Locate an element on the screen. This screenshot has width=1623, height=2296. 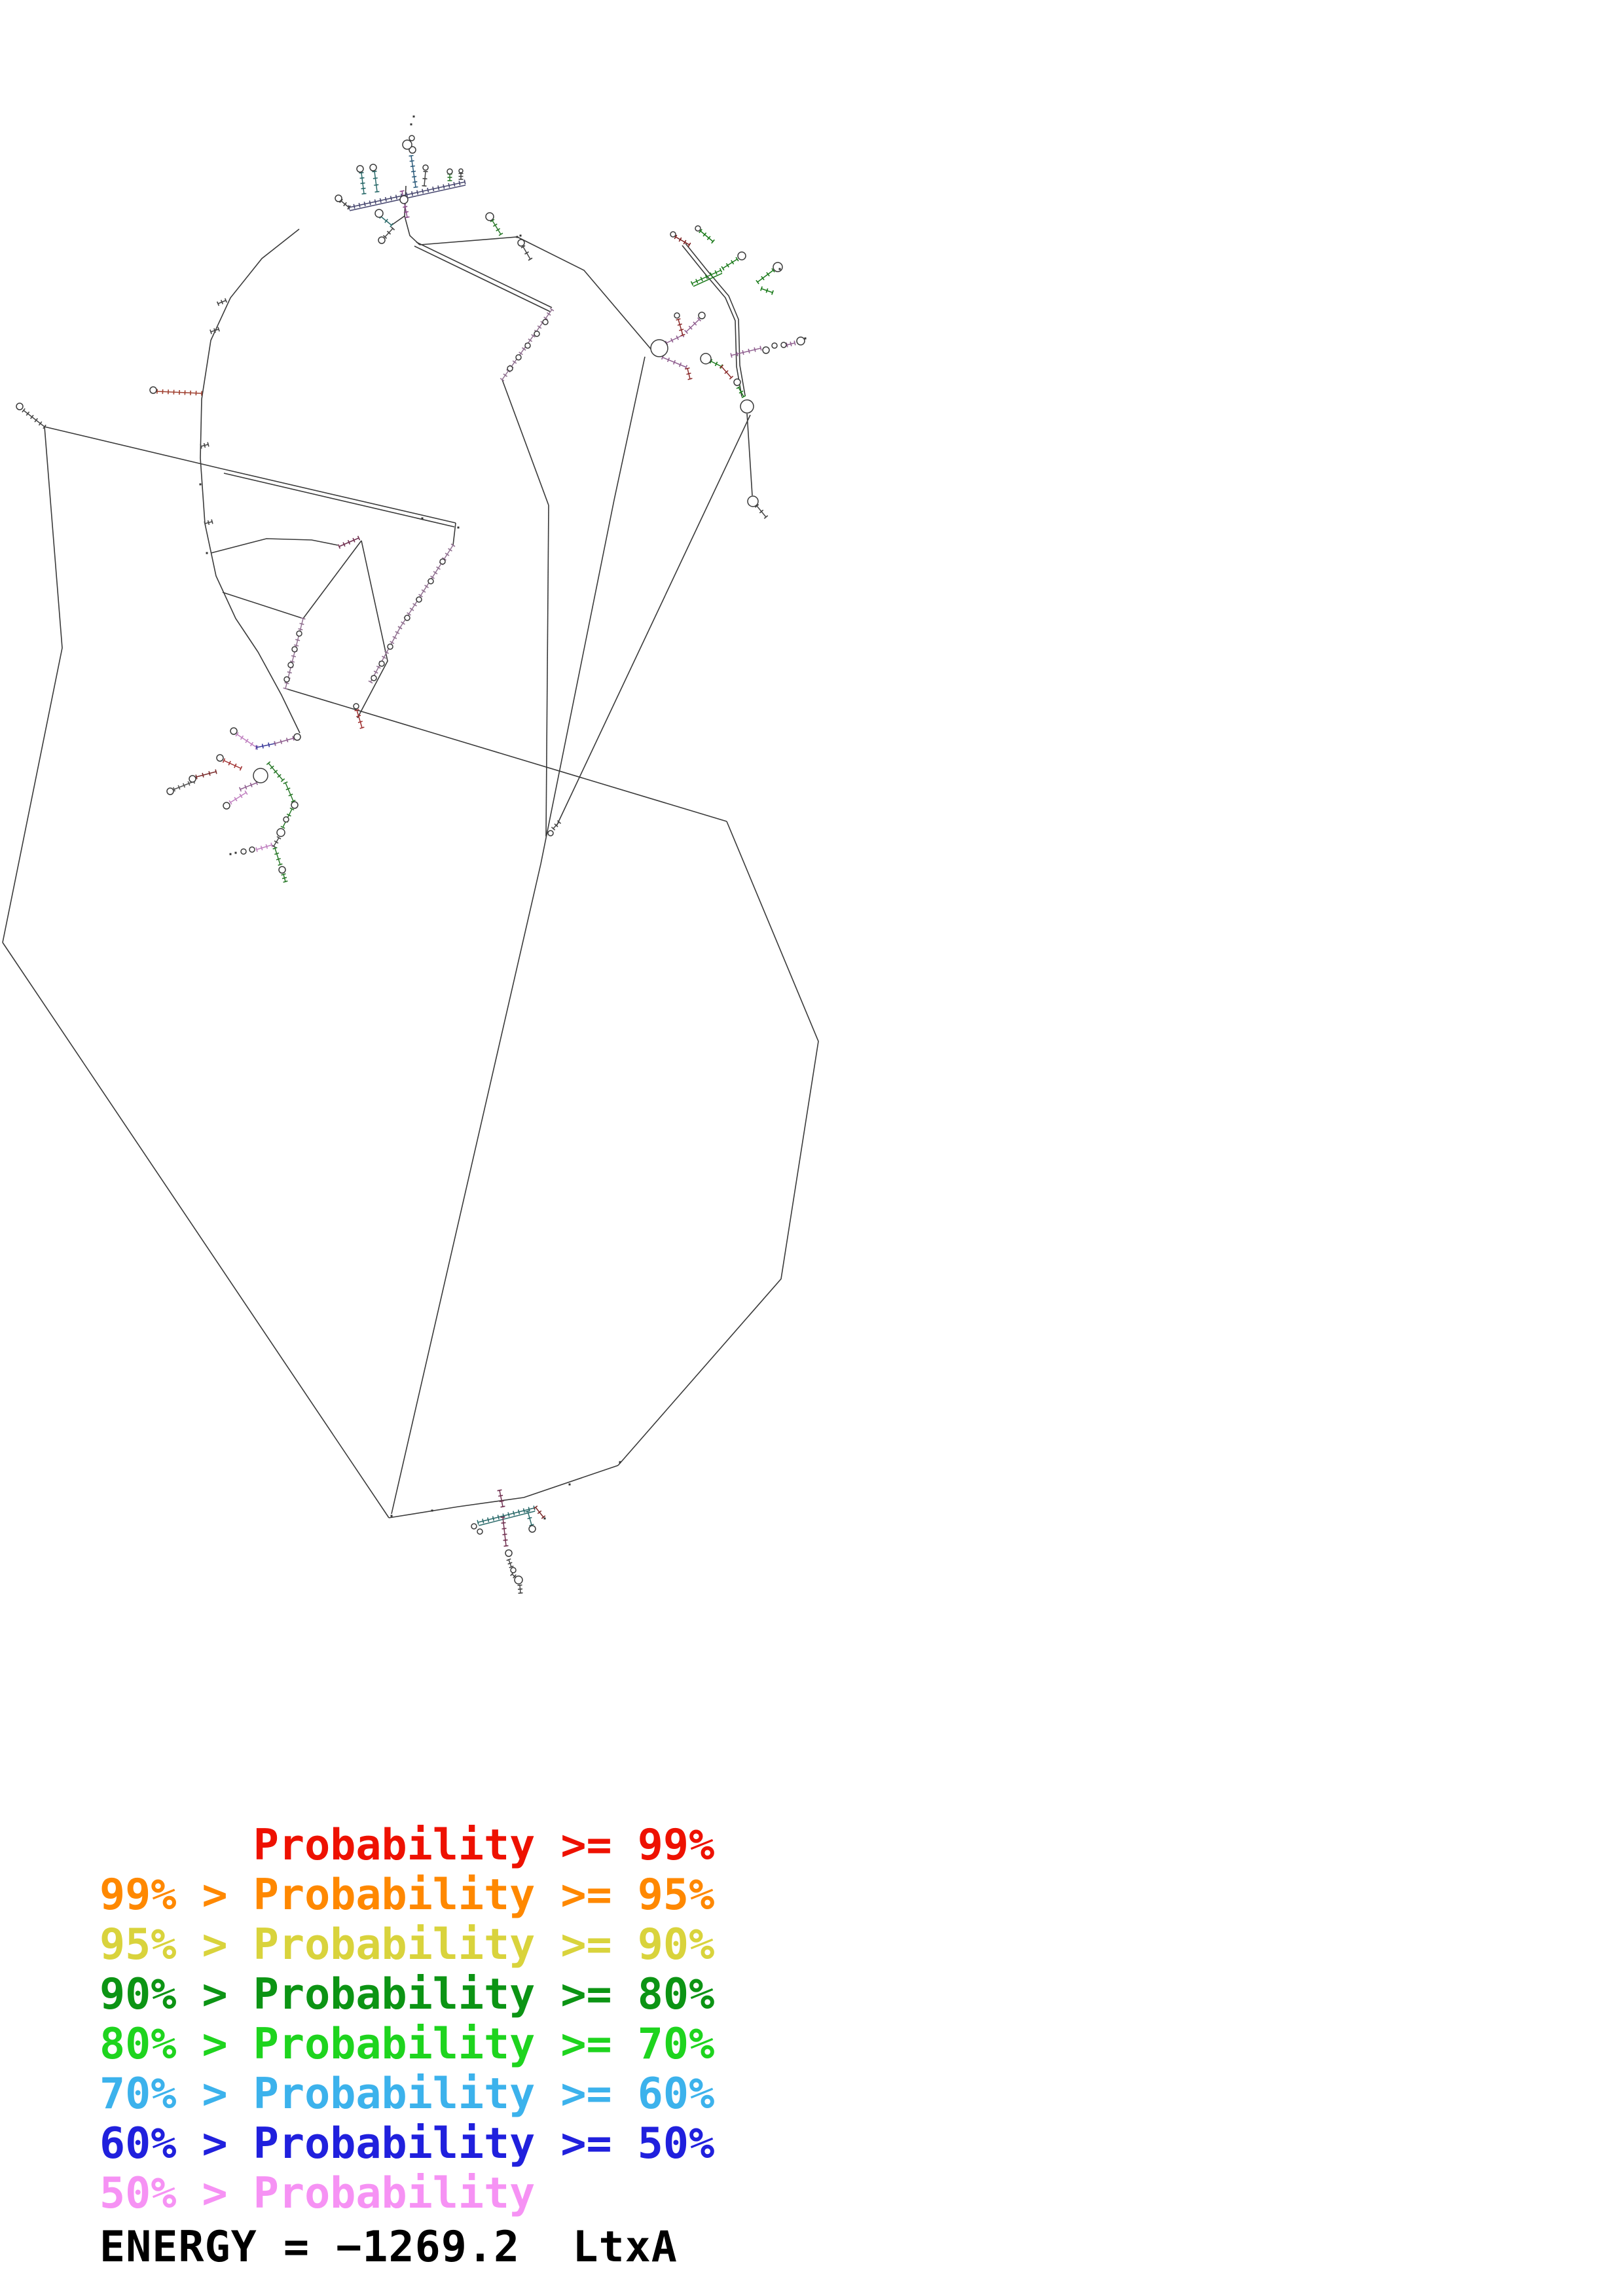
legend-row-7: 60% > Probability >= 50% is located at coordinates (407, 2143).